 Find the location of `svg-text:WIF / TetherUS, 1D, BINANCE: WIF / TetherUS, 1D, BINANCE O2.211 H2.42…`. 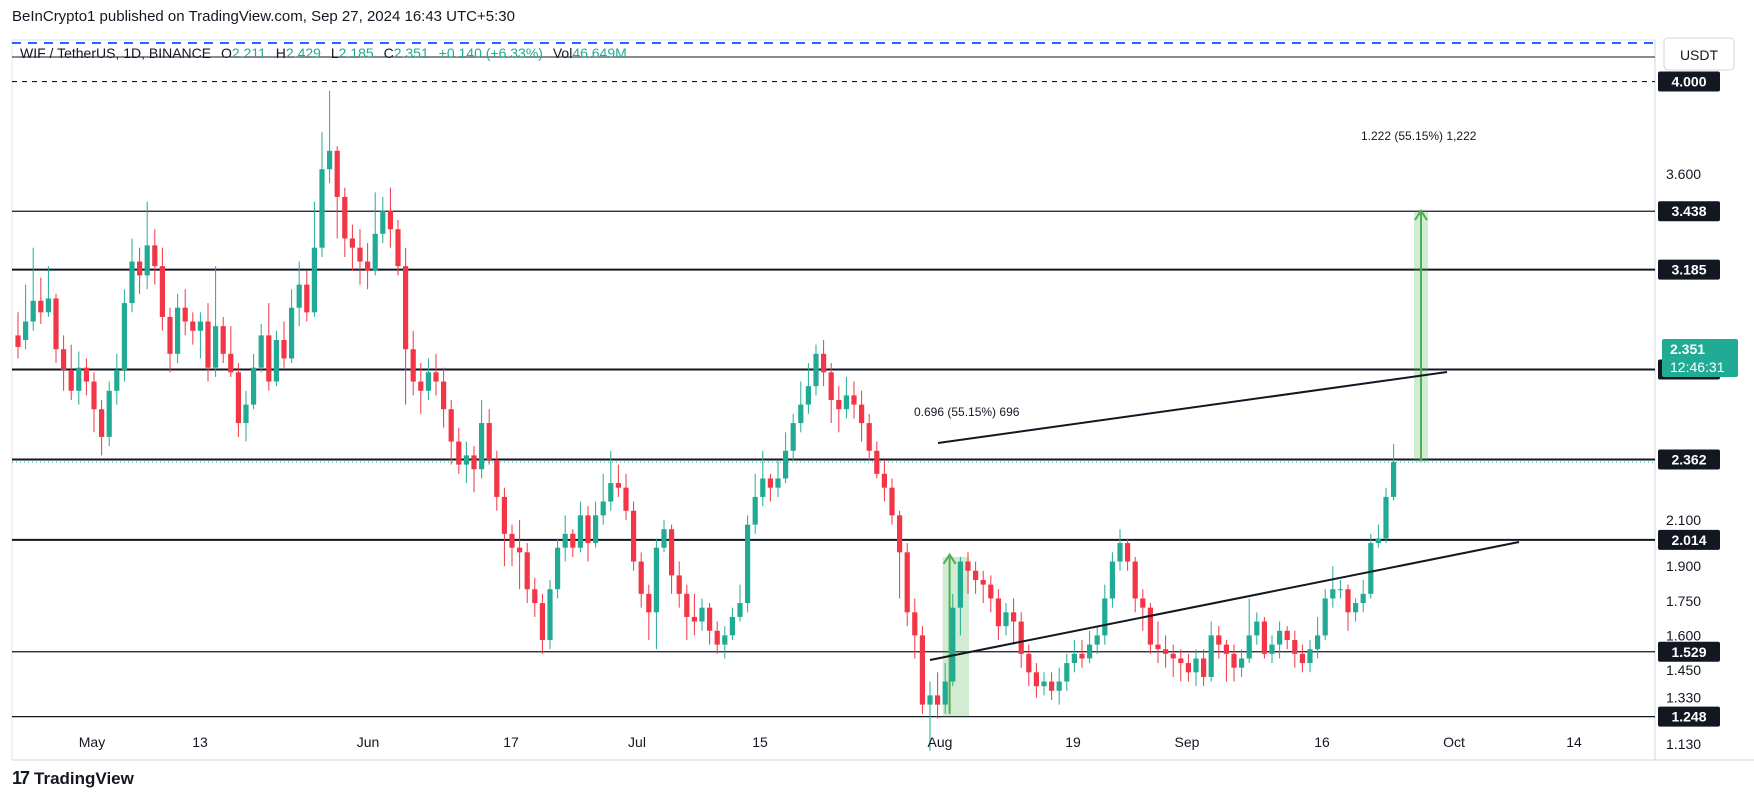

svg-text:WIF / TetherUS, 1D, BINANCE: WIF / TetherUS, 1D, BINANCE O2.211 H2.42… is located at coordinates (323, 53).